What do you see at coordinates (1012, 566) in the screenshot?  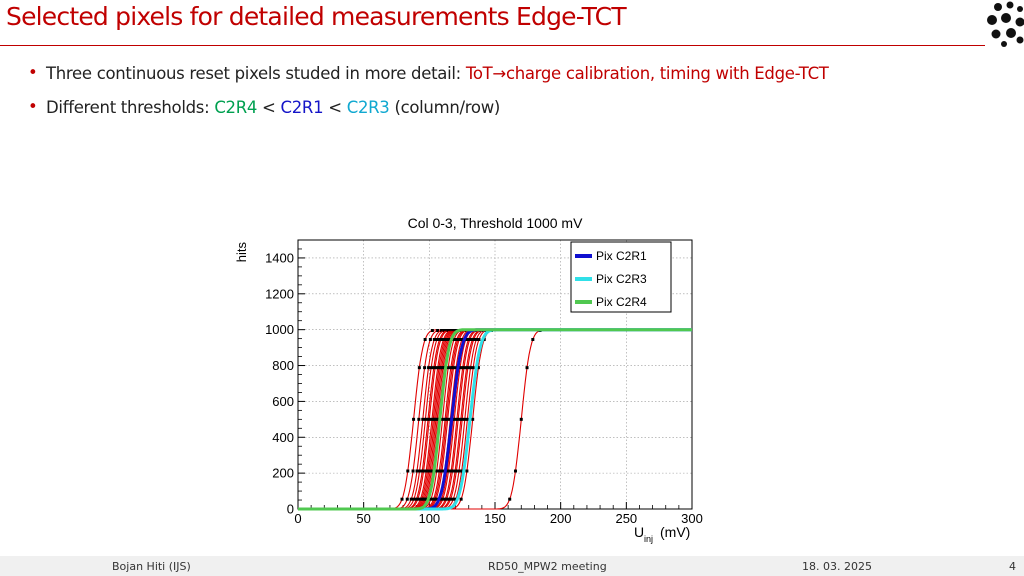 I see `footer-page-number: 4` at bounding box center [1012, 566].